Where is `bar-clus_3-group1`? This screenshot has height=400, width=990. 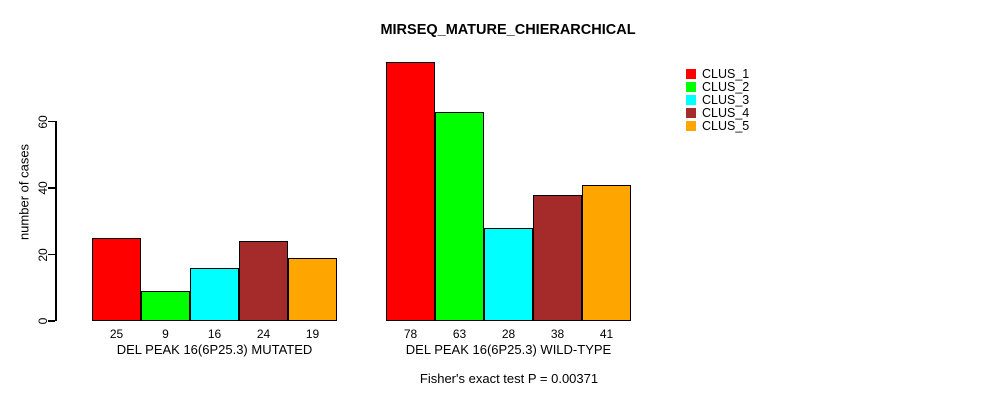 bar-clus_3-group1 is located at coordinates (214, 294).